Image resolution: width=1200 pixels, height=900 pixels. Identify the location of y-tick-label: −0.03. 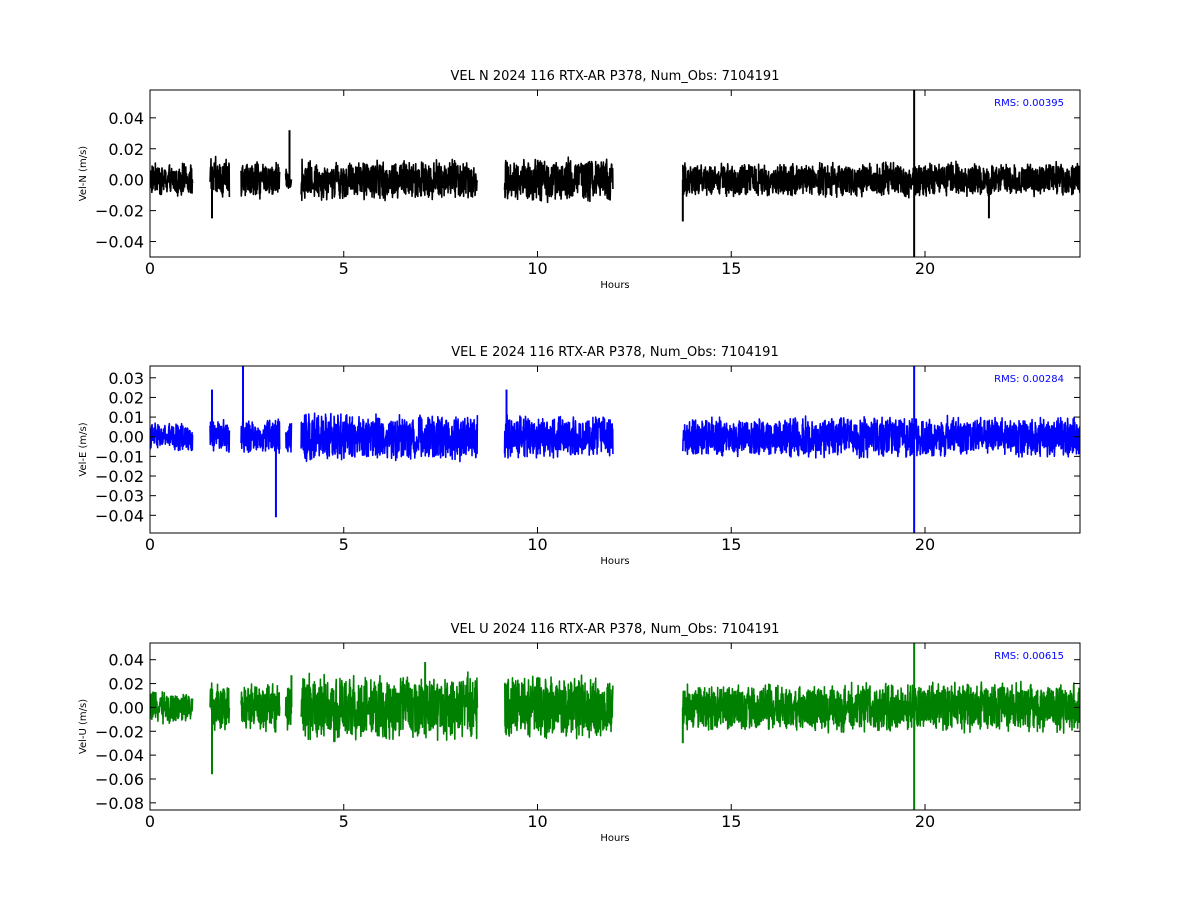
(119, 496).